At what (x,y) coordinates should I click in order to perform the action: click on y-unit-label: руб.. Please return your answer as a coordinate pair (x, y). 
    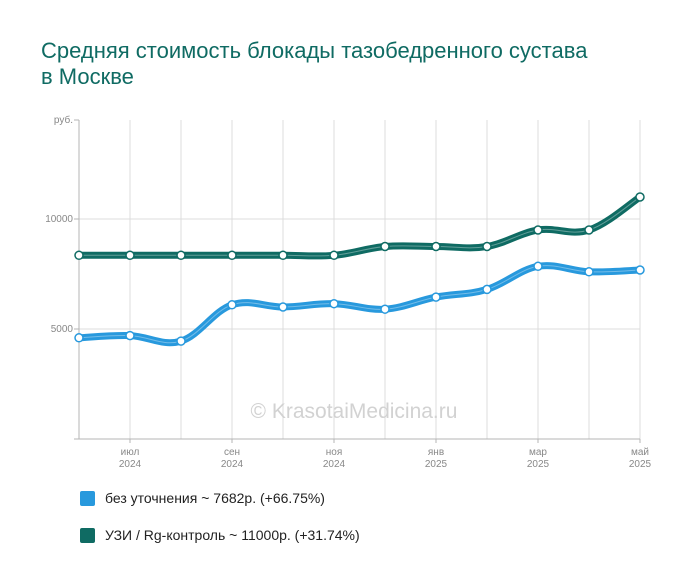
    Looking at the image, I should click on (63, 120).